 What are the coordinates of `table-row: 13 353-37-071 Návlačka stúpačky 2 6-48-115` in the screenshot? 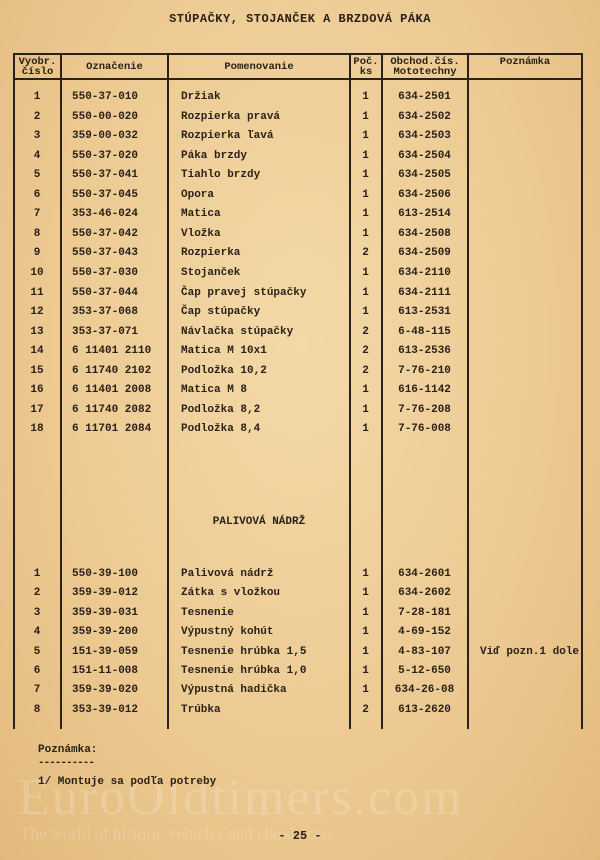 It's located at (300, 335).